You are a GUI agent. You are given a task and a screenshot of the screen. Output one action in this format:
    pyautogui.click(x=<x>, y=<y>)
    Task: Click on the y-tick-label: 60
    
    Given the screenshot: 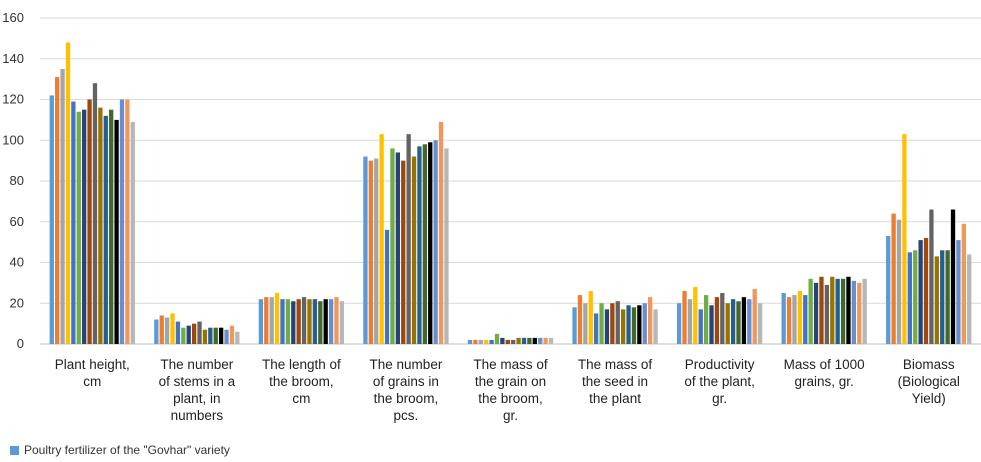 What is the action you would take?
    pyautogui.click(x=17, y=221)
    